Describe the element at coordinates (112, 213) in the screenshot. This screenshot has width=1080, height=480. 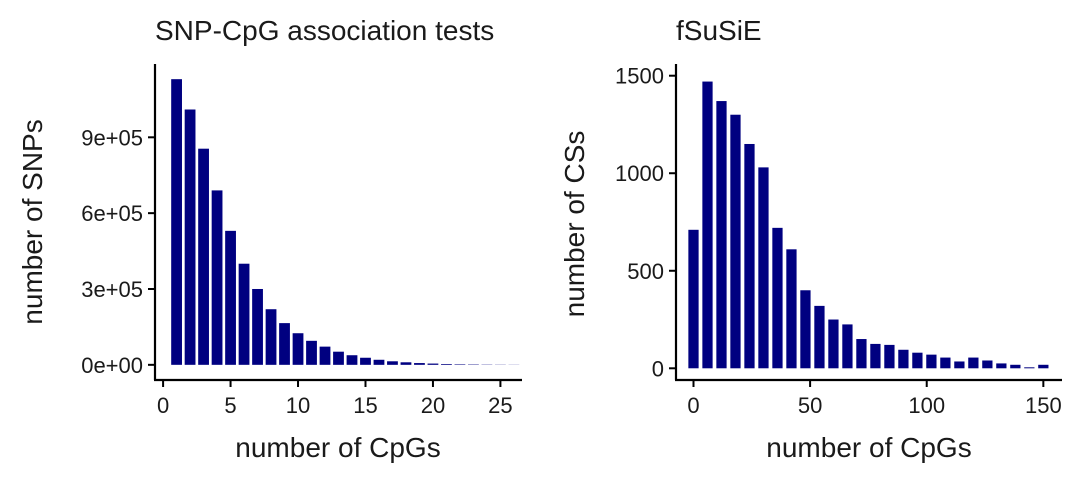
I see `y-tick-label: 6e+05` at that location.